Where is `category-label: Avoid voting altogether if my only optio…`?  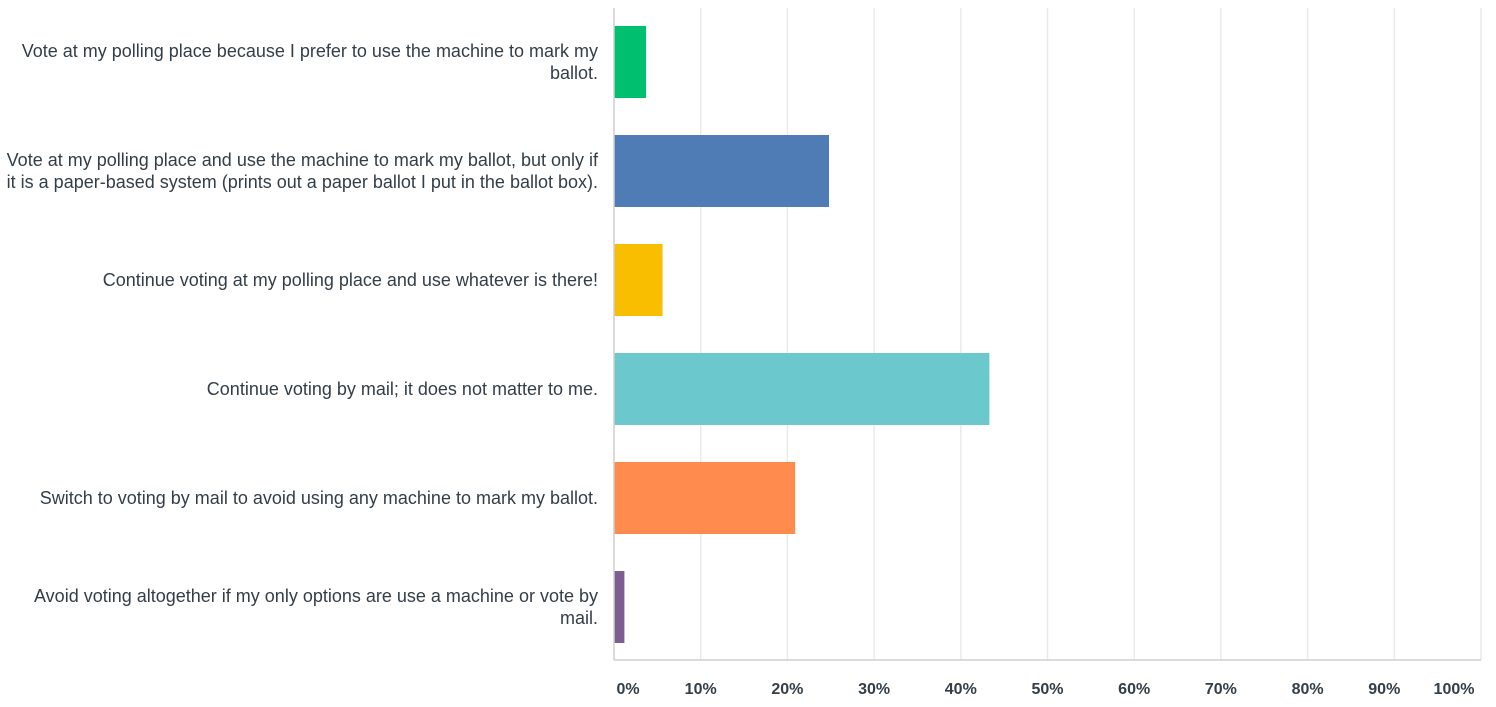 category-label: Avoid voting altogether if my only optio… is located at coordinates (316, 607).